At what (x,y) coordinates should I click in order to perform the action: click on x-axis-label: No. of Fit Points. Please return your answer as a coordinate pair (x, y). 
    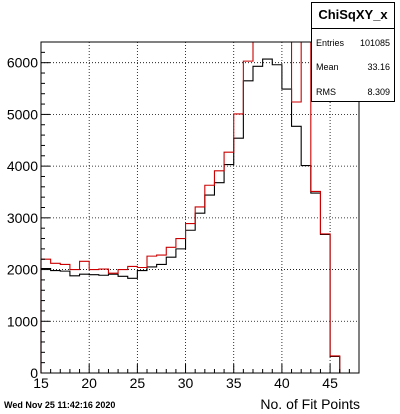
    Looking at the image, I should click on (310, 404).